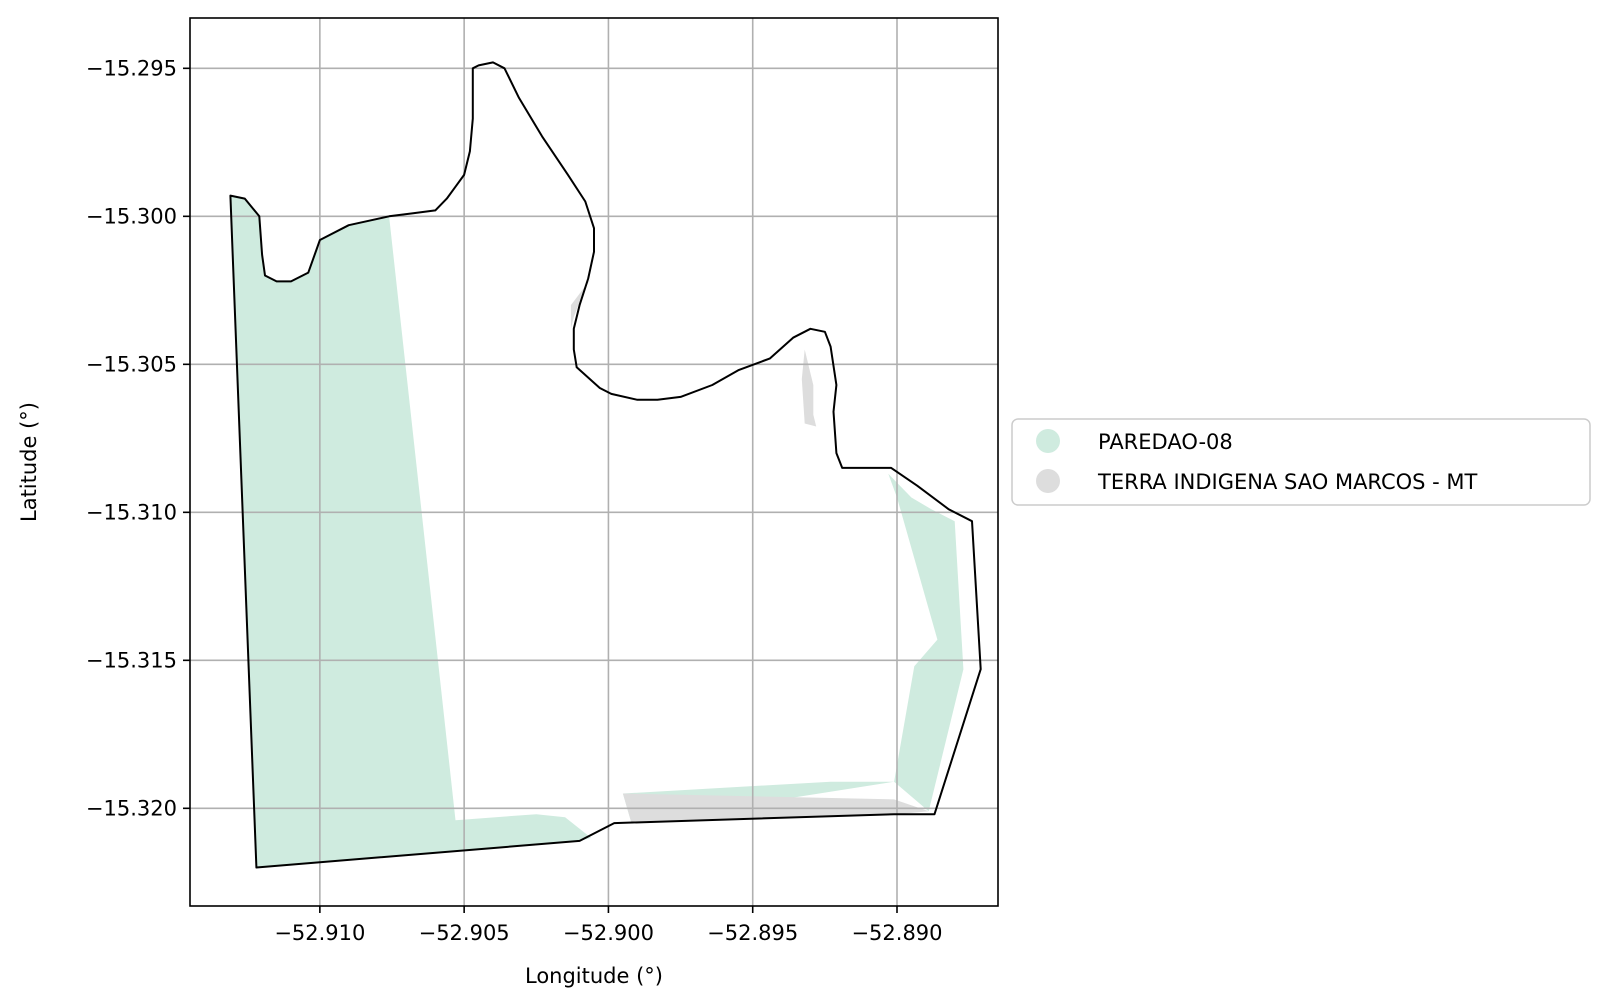  Describe the element at coordinates (29, 462) in the screenshot. I see `y-axis-label: Latitude (°)` at that location.